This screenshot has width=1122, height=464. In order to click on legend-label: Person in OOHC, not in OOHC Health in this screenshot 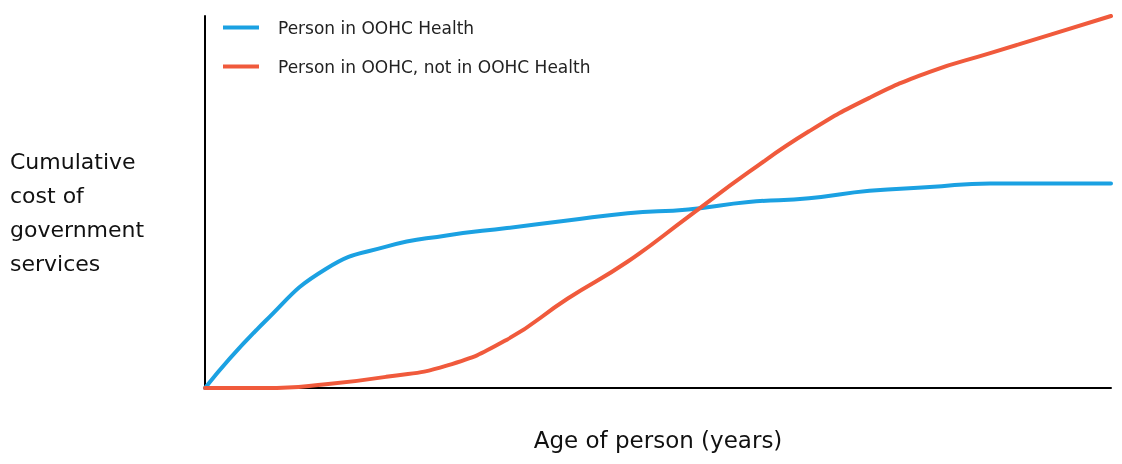, I will do `click(434, 66)`.